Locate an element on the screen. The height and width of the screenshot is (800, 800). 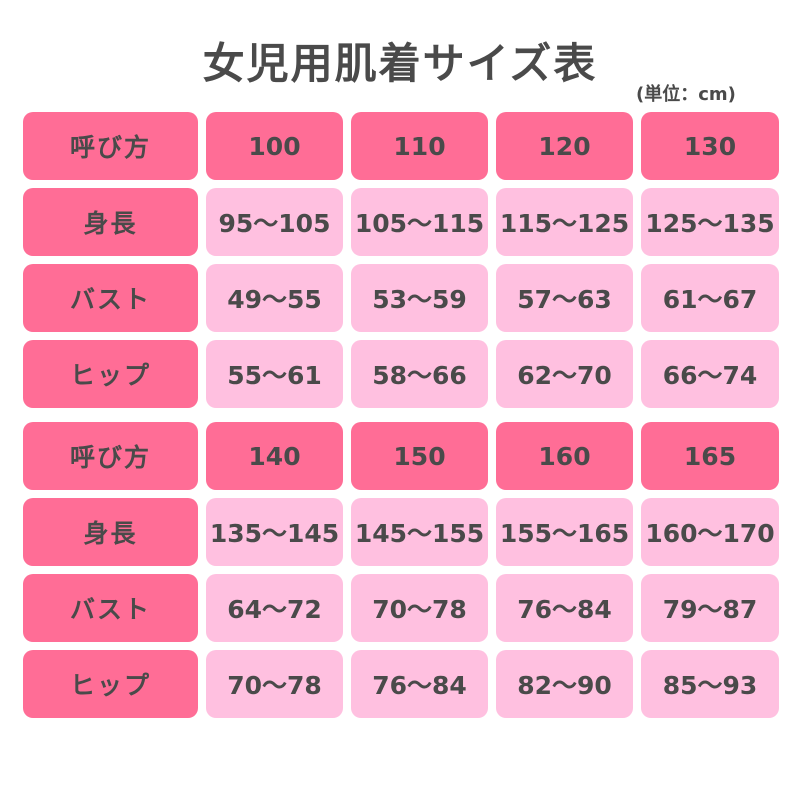
value-cell: 95〜105 is located at coordinates (274, 222).